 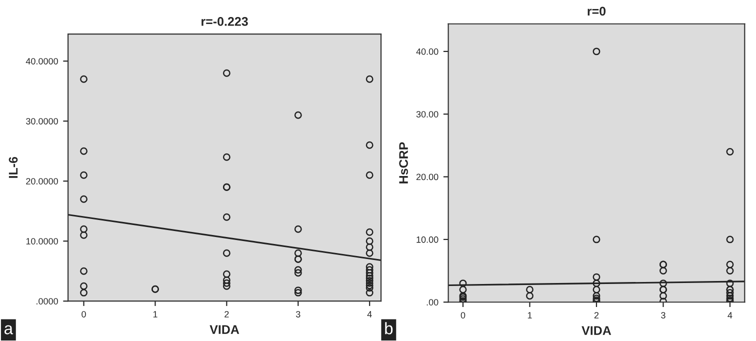 I want to click on y-tick-label: 40.00, so click(x=427, y=51).